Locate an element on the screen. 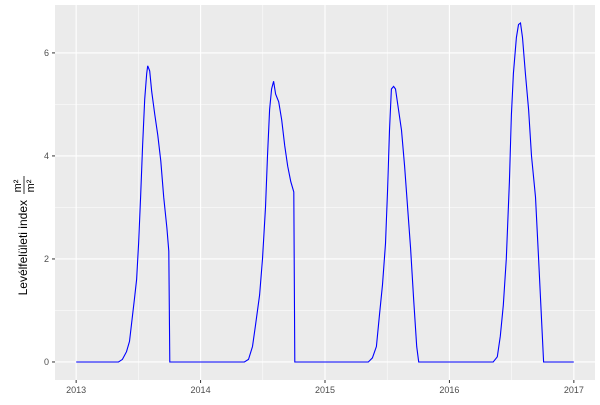 The width and height of the screenshot is (600, 405). y-tick-label: 0 is located at coordinates (46, 362).